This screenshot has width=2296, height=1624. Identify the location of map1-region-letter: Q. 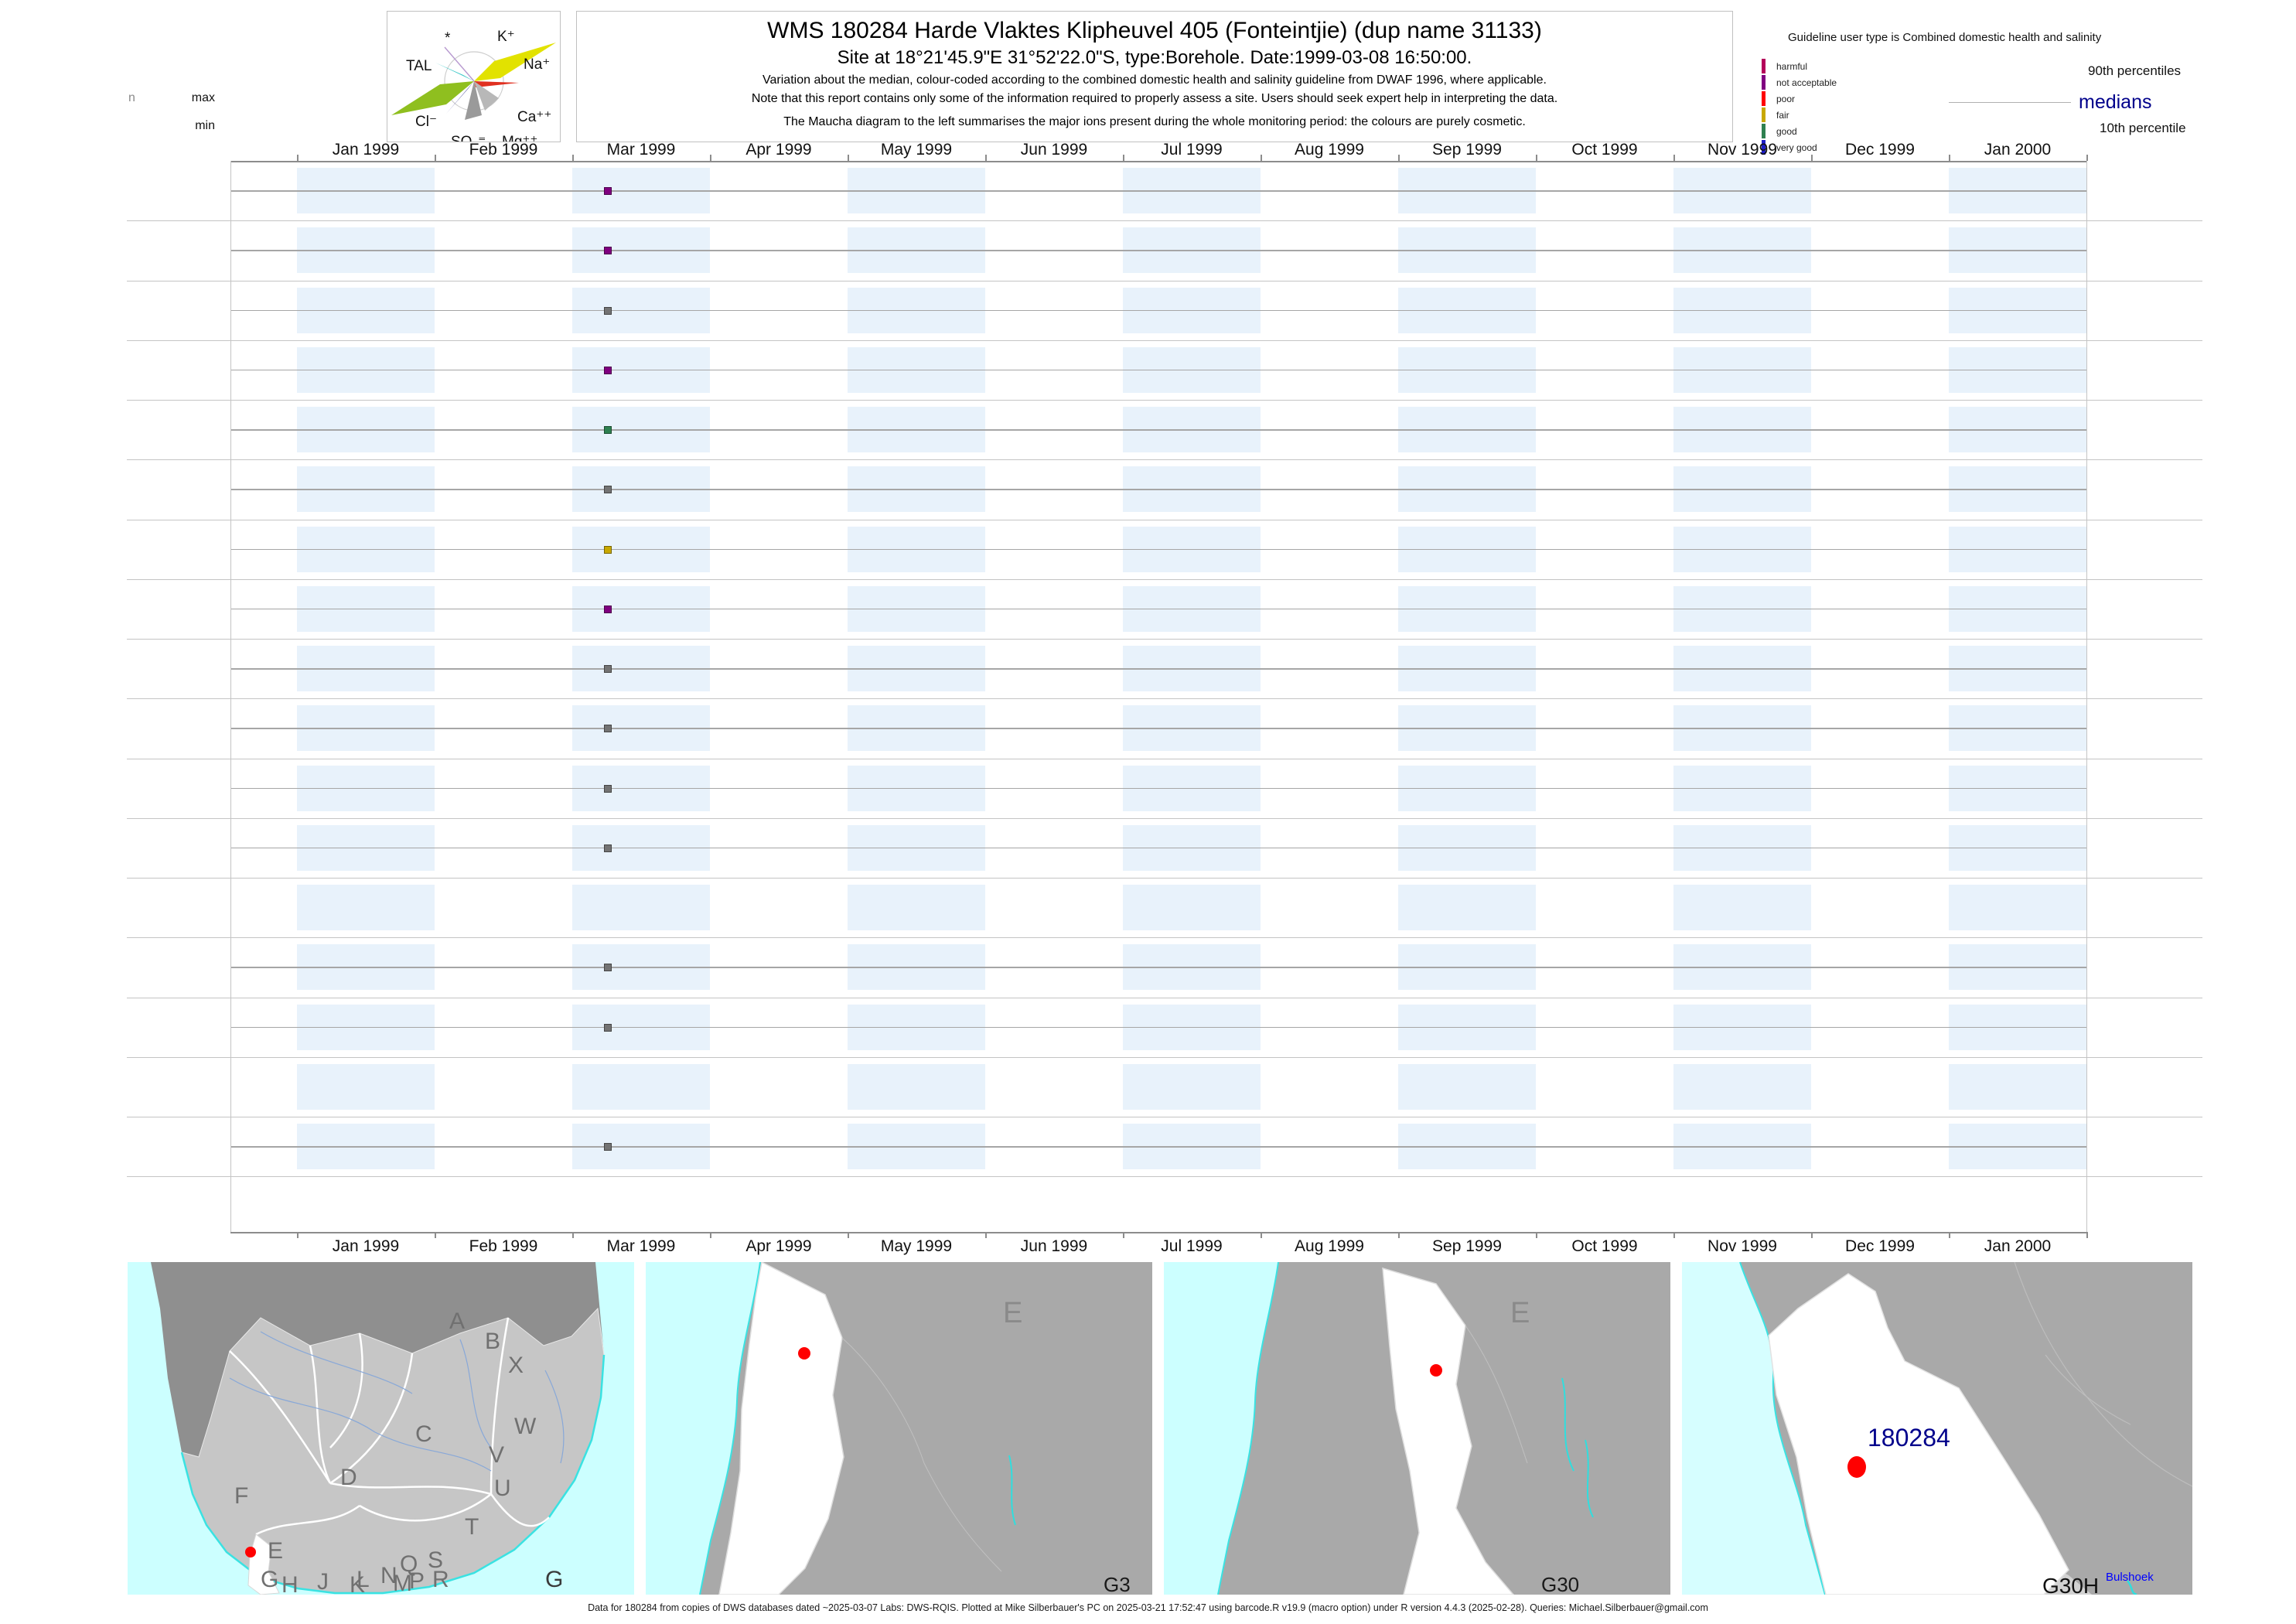
(409, 1564).